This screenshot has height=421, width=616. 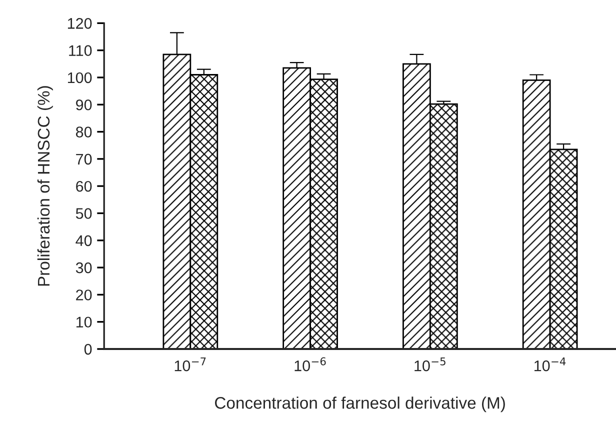 What do you see at coordinates (360, 404) in the screenshot?
I see `x-axis-title: Concentration of farnesol derivative (M)` at bounding box center [360, 404].